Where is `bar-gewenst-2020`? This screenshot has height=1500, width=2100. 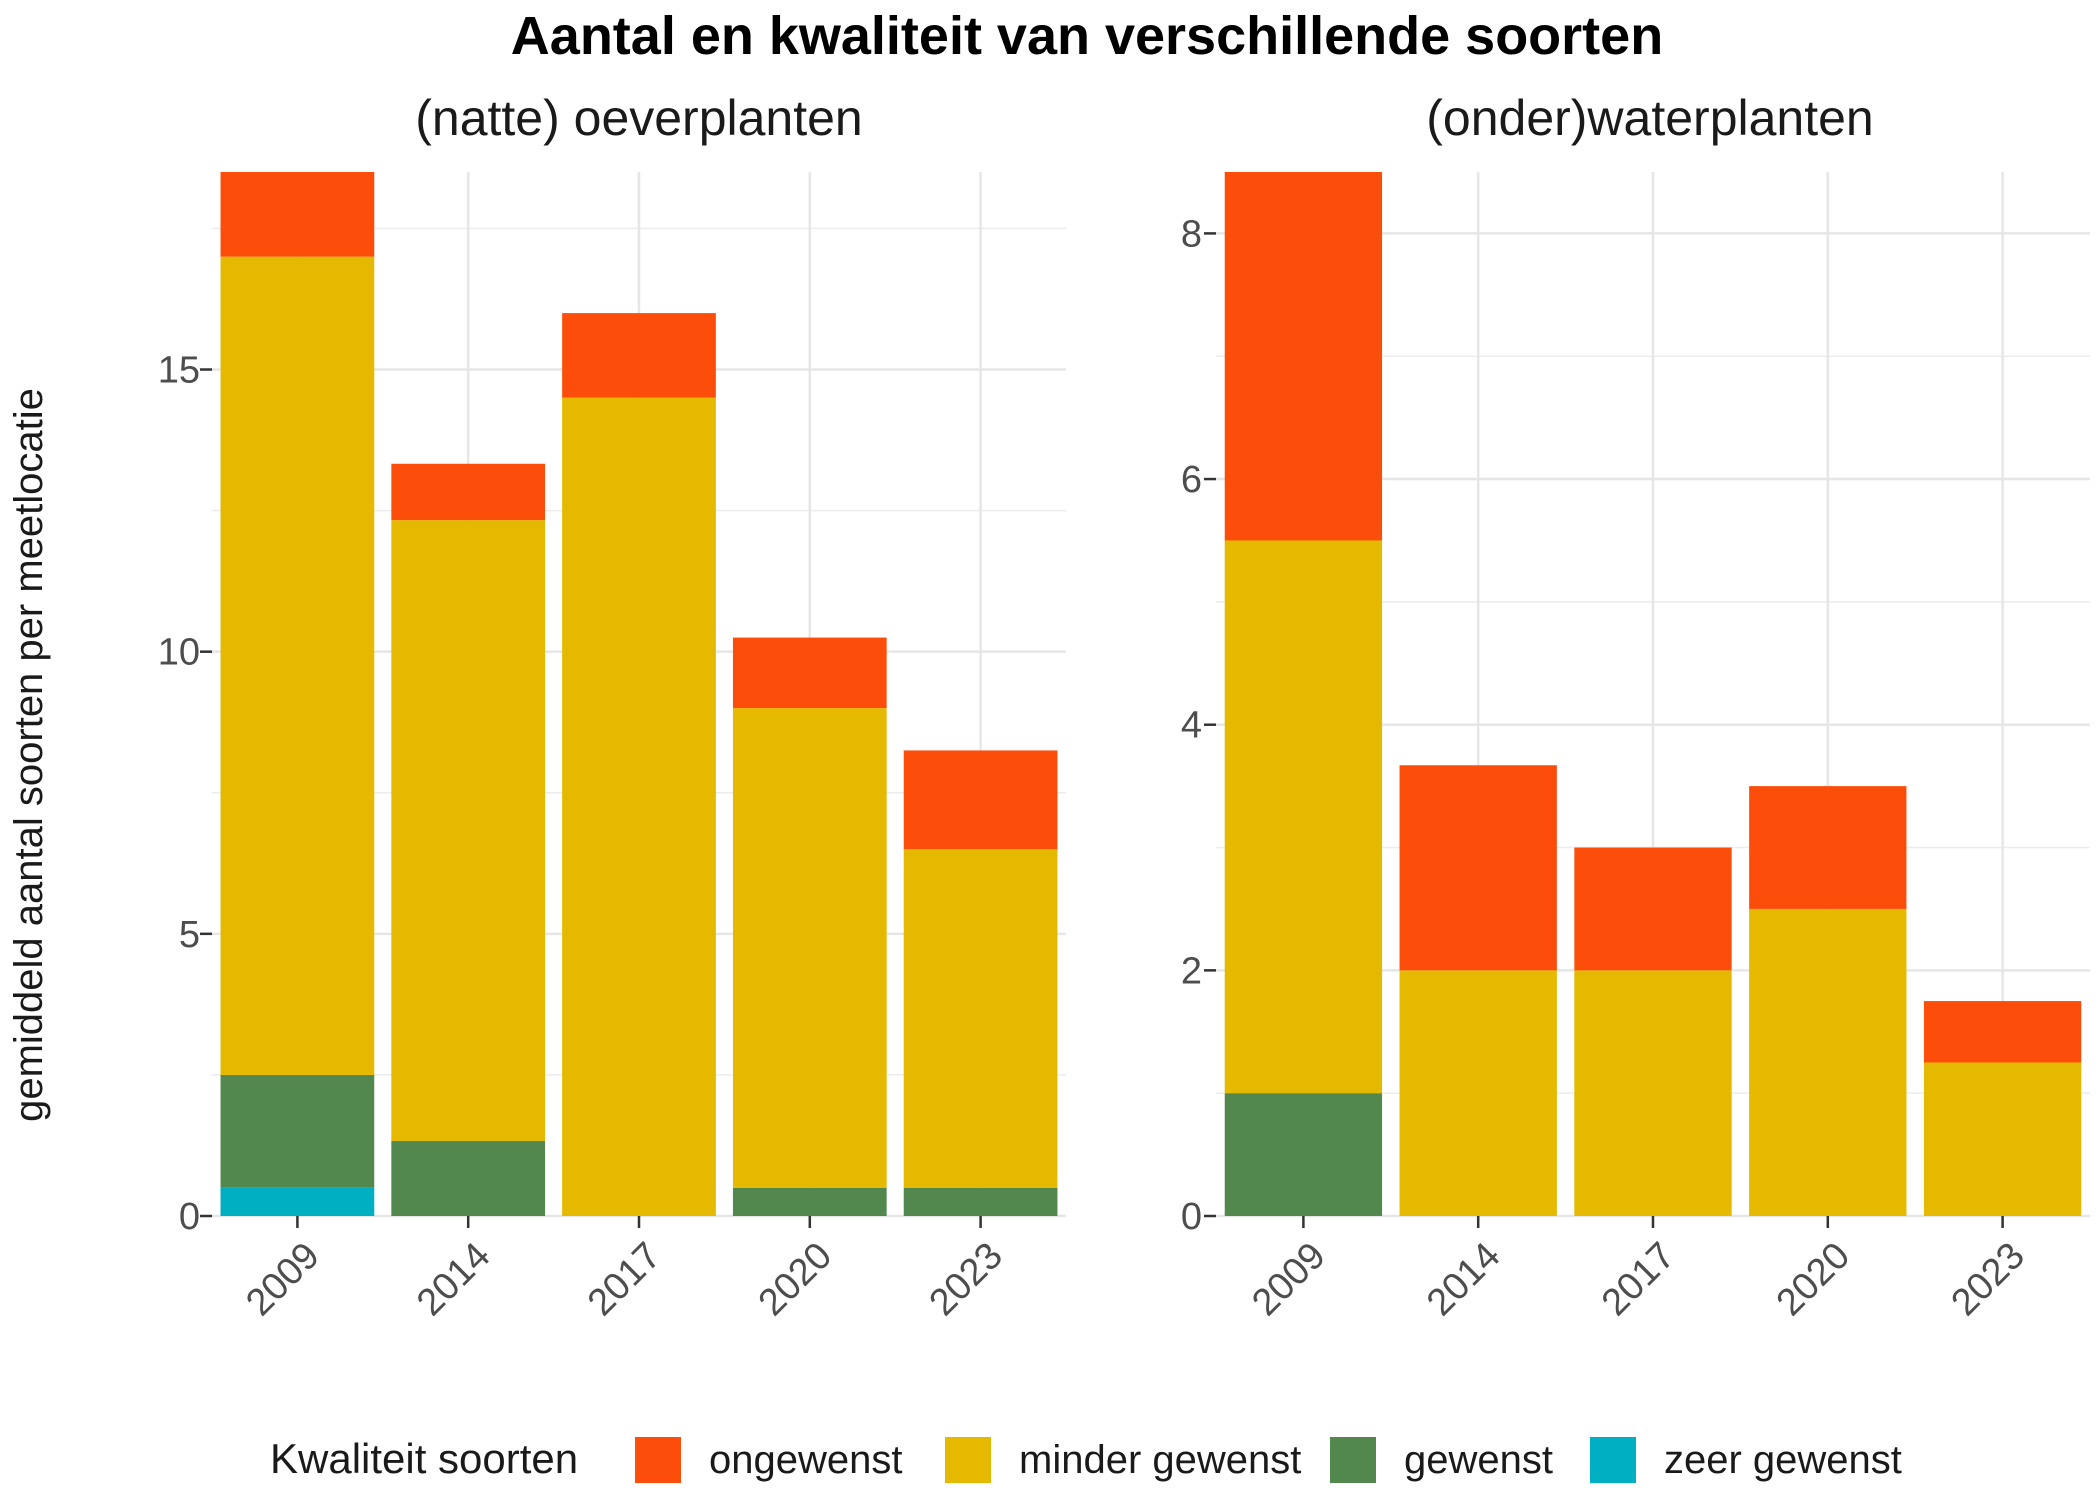
bar-gewenst-2020 is located at coordinates (809, 1201).